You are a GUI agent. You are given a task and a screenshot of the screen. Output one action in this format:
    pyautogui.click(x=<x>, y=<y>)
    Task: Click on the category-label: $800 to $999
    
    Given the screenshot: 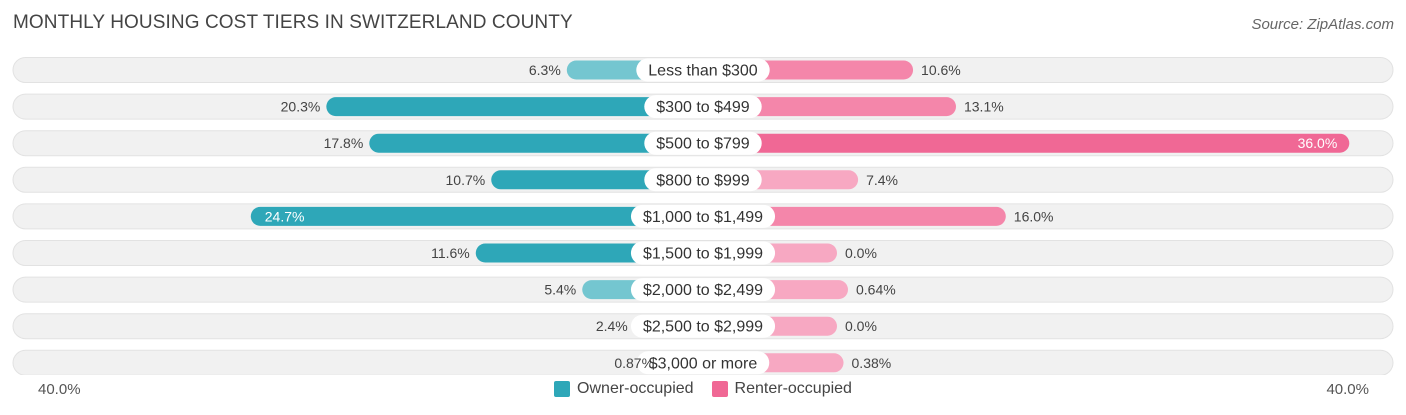 What is the action you would take?
    pyautogui.click(x=703, y=180)
    